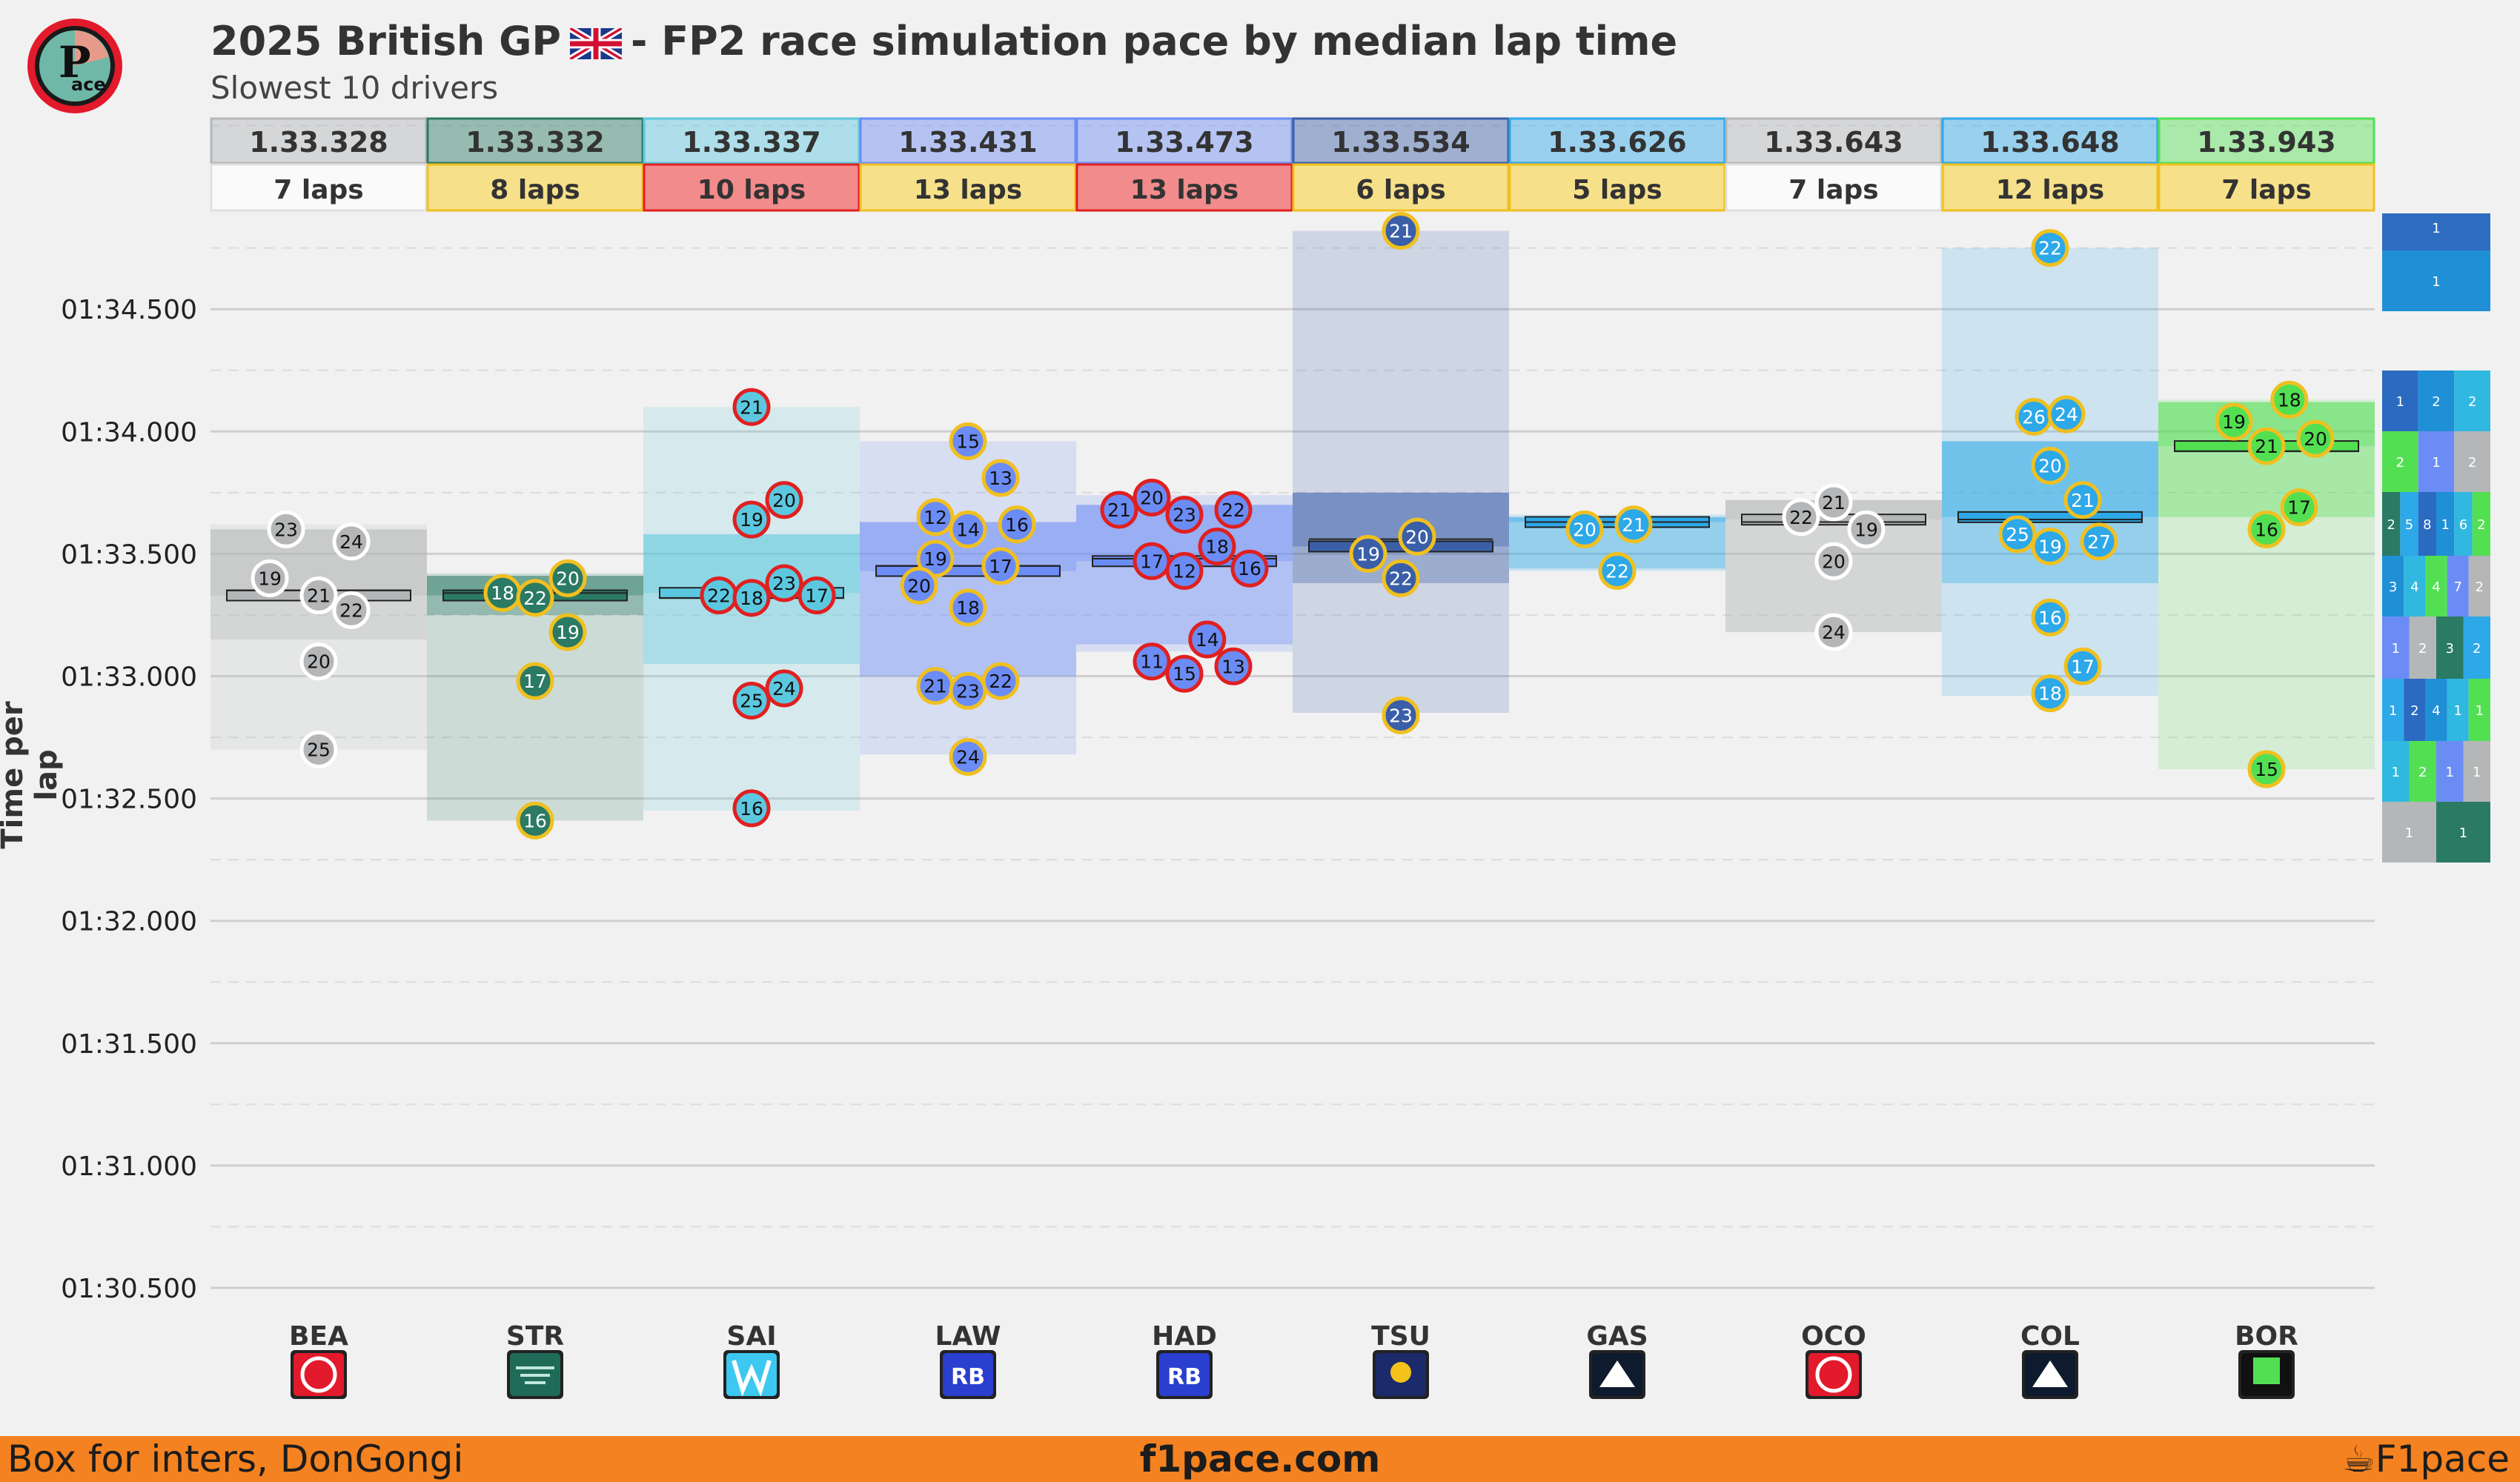 This screenshot has height=1482, width=2520. I want to click on driver-code-label: BEA, so click(318, 1337).